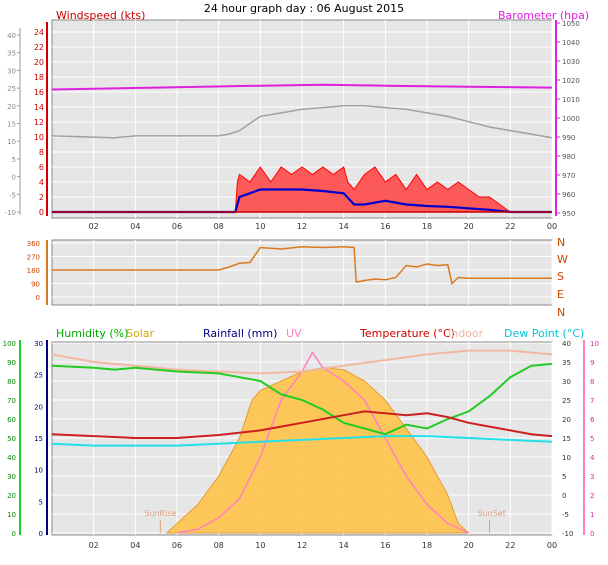  Describe the element at coordinates (38, 471) in the screenshot. I see `rain-tick-label: 10` at that location.